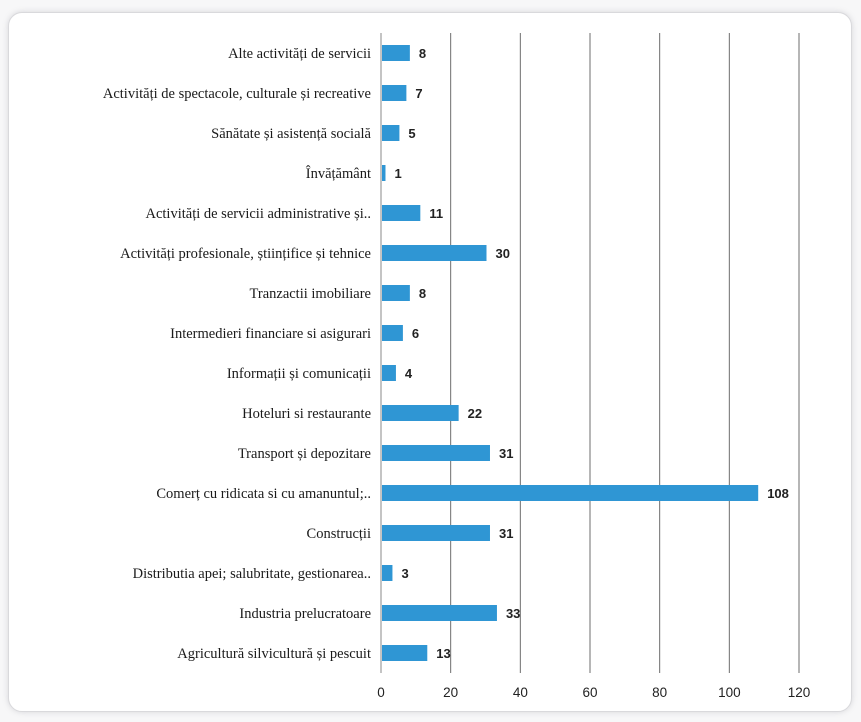 The width and height of the screenshot is (861, 722). What do you see at coordinates (778, 493) in the screenshot?
I see `value-label: 108` at bounding box center [778, 493].